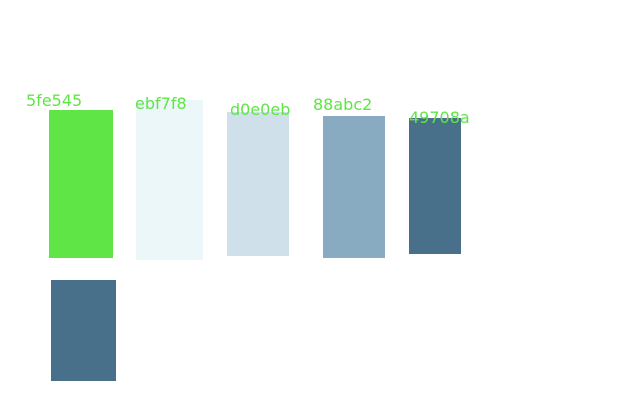  What do you see at coordinates (54, 100) in the screenshot?
I see `swatch-label-1: 5fe545` at bounding box center [54, 100].